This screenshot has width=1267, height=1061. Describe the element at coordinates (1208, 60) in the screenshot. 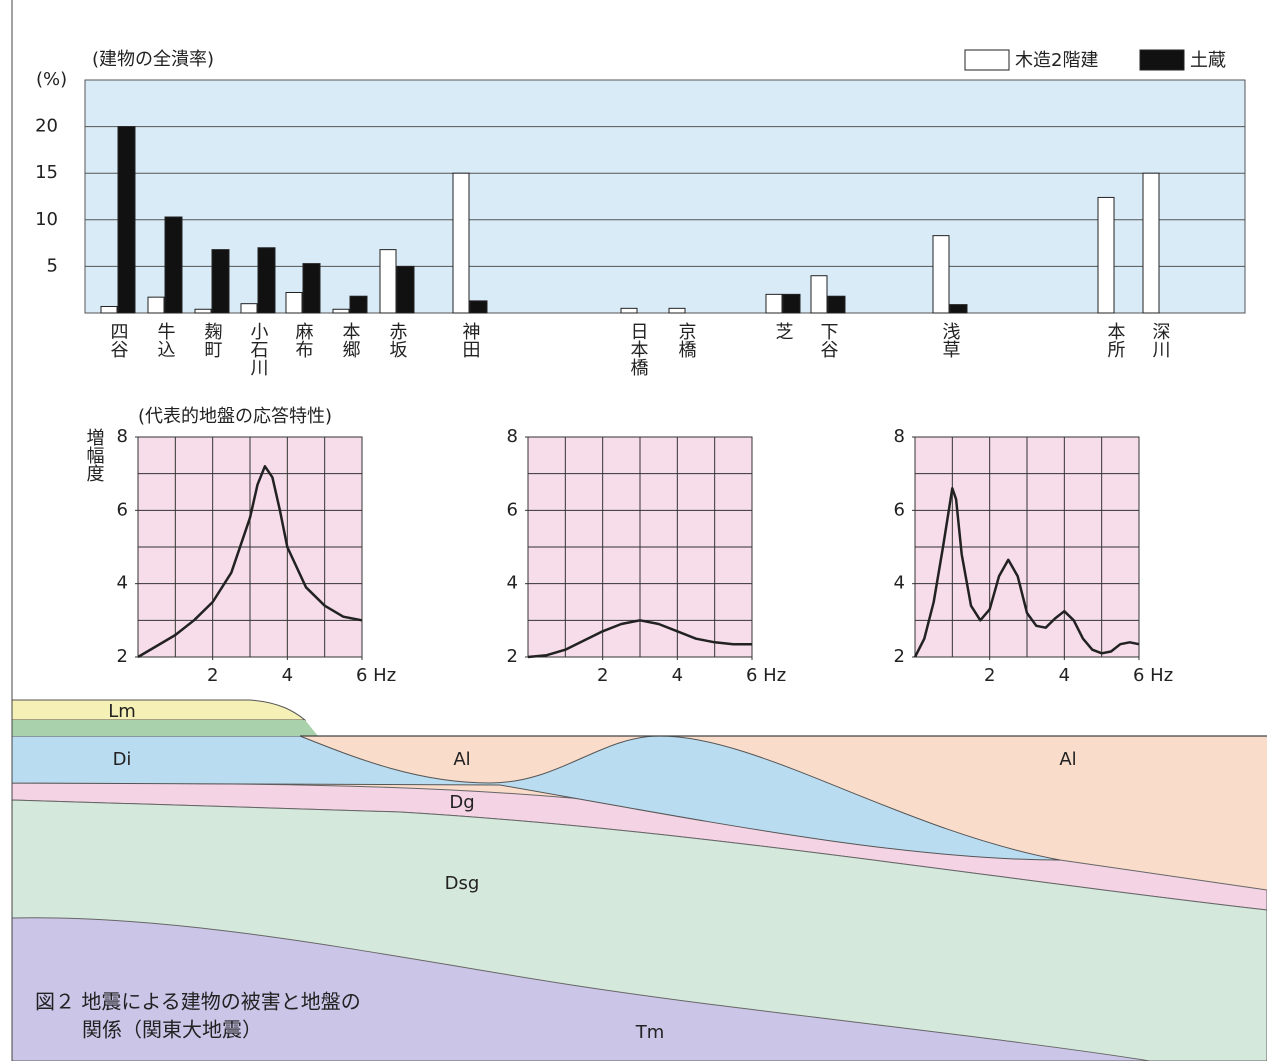

I see `legend-label: 土蔵` at that location.